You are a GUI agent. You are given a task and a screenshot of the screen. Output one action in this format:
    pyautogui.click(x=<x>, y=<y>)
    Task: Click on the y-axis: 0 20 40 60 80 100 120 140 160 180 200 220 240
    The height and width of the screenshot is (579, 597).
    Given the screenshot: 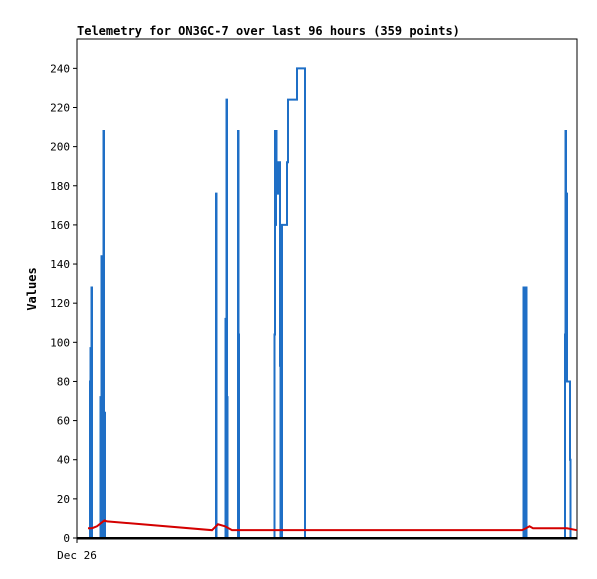 What is the action you would take?
    pyautogui.click(x=63, y=303)
    